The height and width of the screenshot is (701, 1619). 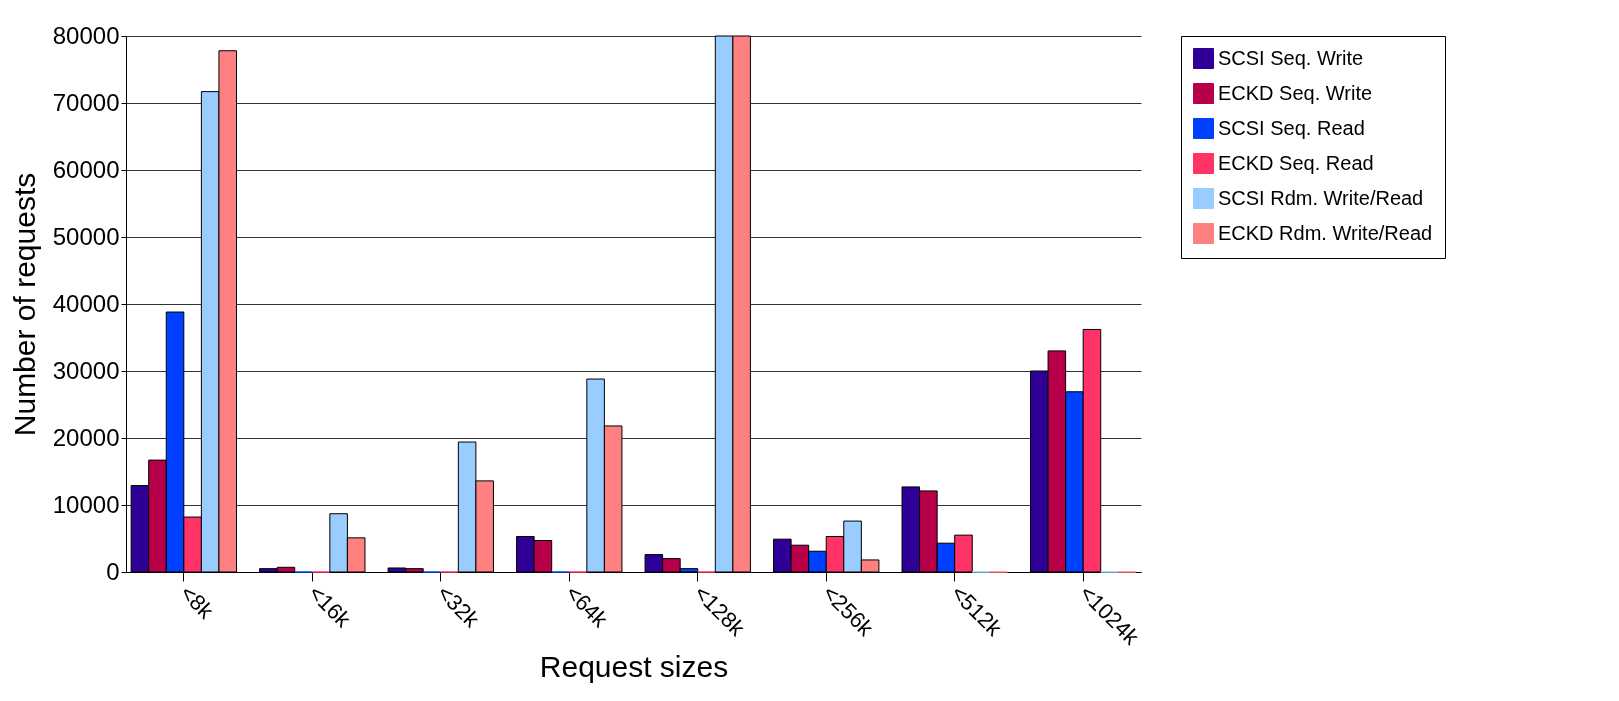 What do you see at coordinates (634, 666) in the screenshot?
I see `x-axis-title: Request sizes` at bounding box center [634, 666].